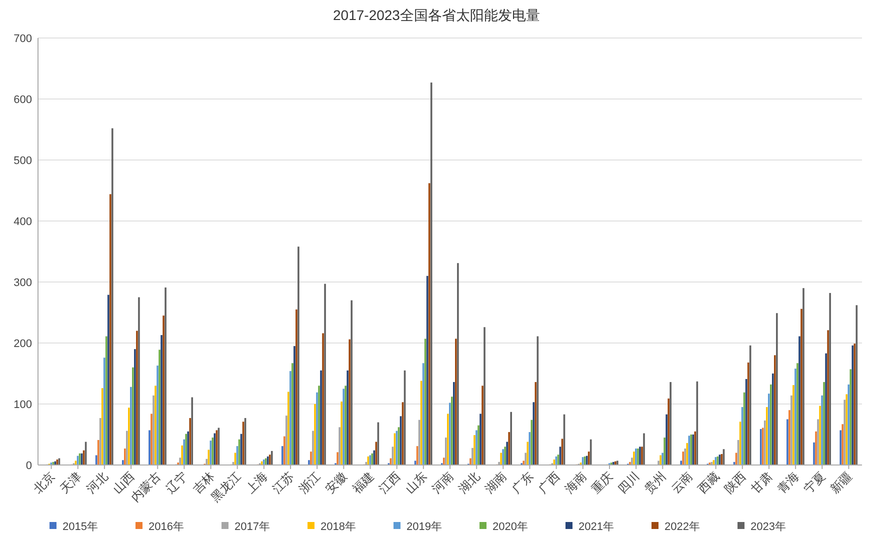 Image resolution: width=873 pixels, height=540 pixels. Describe the element at coordinates (80, 527) in the screenshot. I see `legend-label: 2015年` at that location.